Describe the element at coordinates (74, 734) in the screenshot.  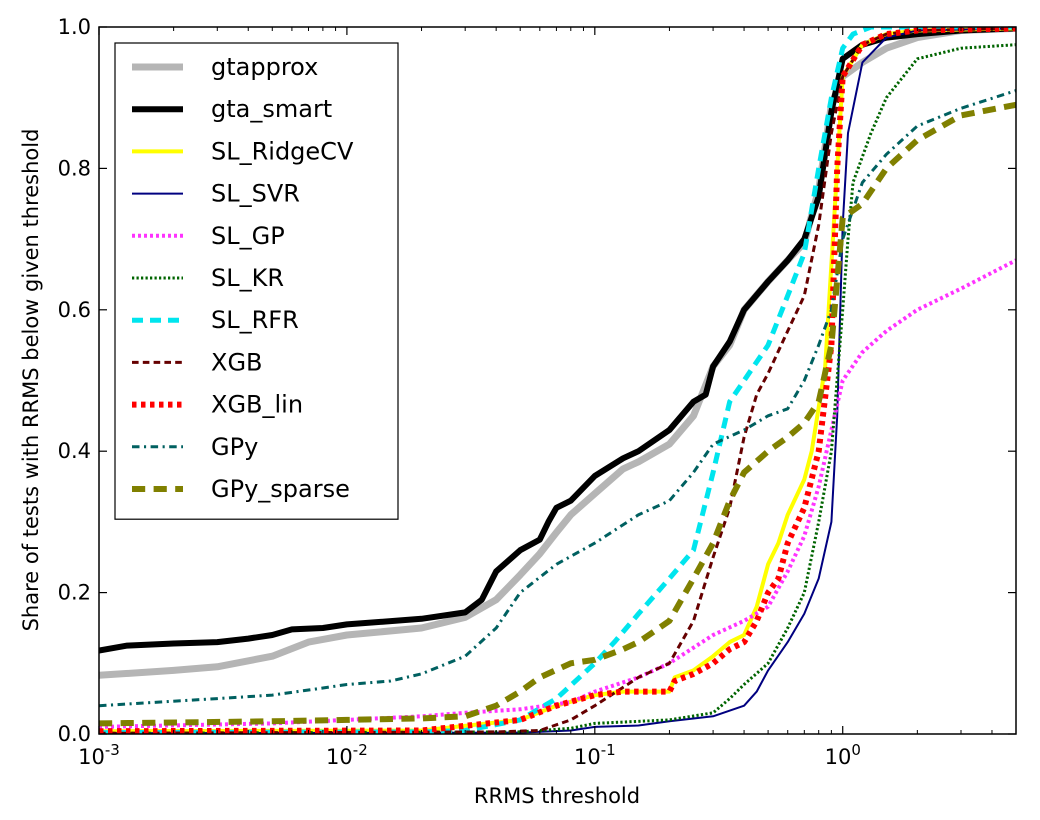
I see `y-tick-label: 0.0` at that location.